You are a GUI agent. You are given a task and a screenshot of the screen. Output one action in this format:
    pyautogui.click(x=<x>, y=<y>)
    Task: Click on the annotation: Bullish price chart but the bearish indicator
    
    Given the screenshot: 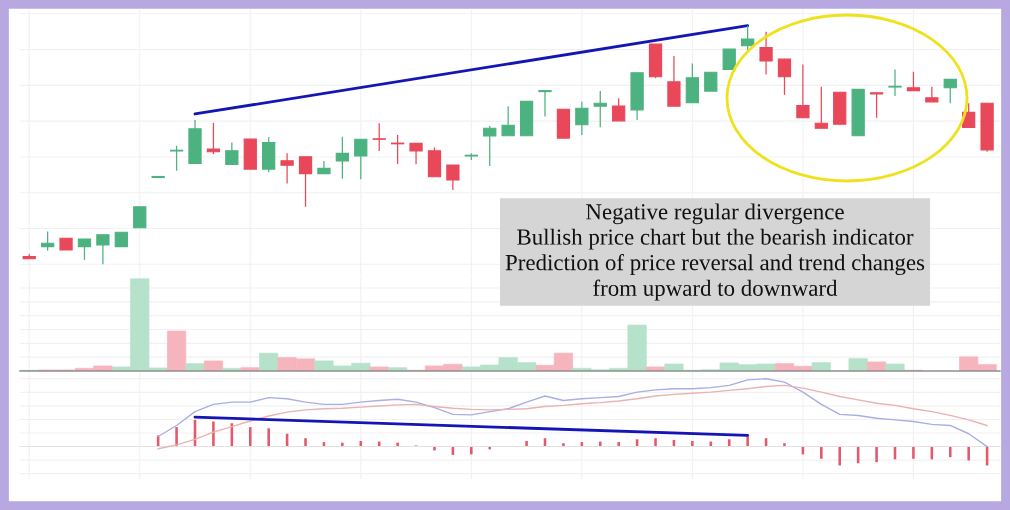 What is the action you would take?
    pyautogui.click(x=715, y=239)
    